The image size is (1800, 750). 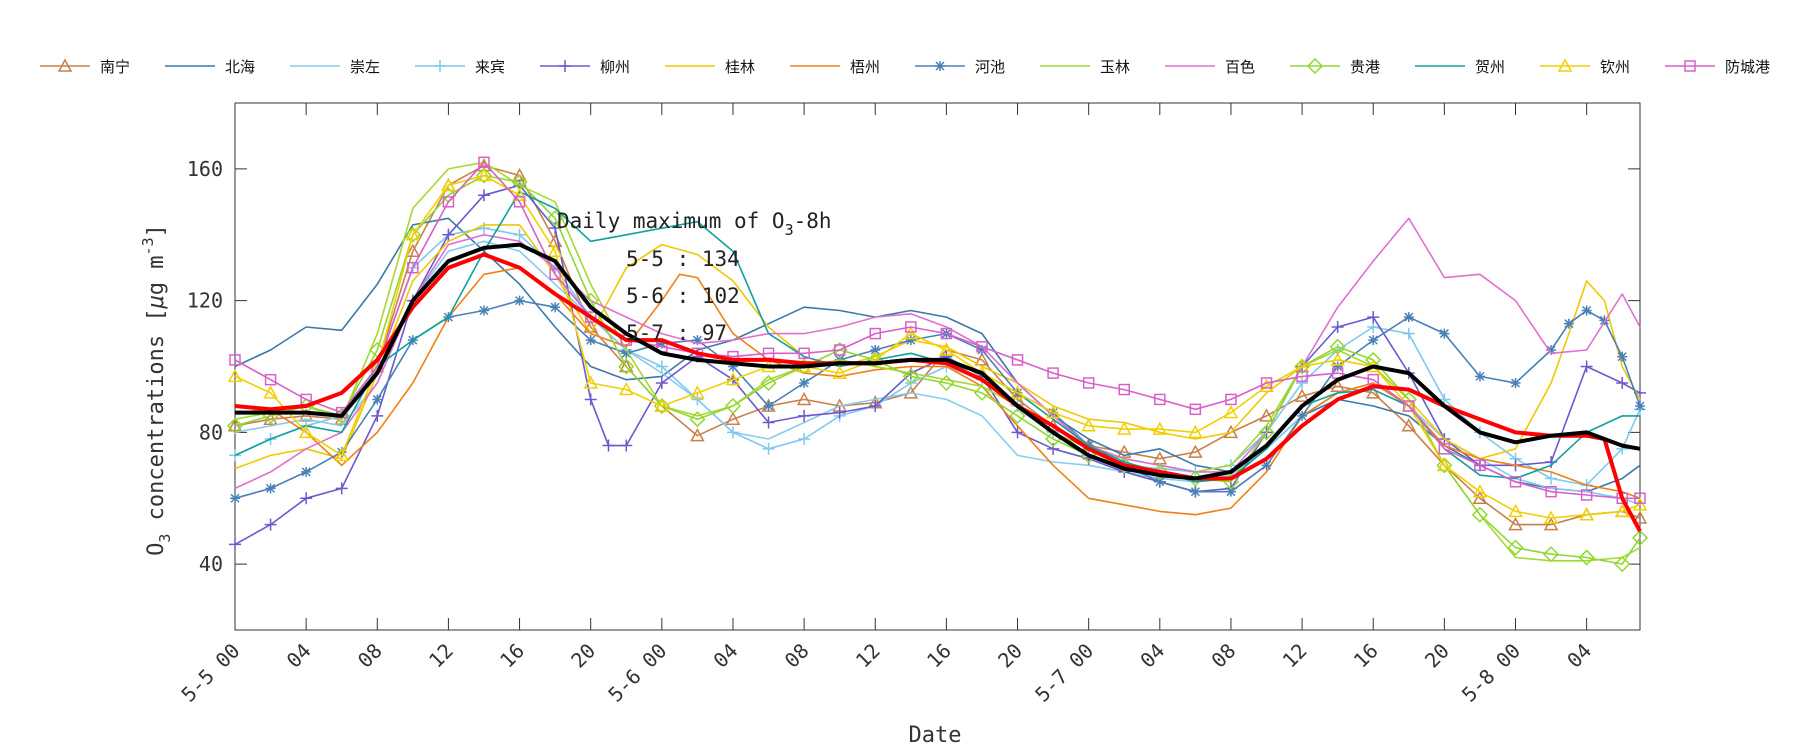 What do you see at coordinates (115, 67) in the screenshot?
I see `legend-label: 南宁` at bounding box center [115, 67].